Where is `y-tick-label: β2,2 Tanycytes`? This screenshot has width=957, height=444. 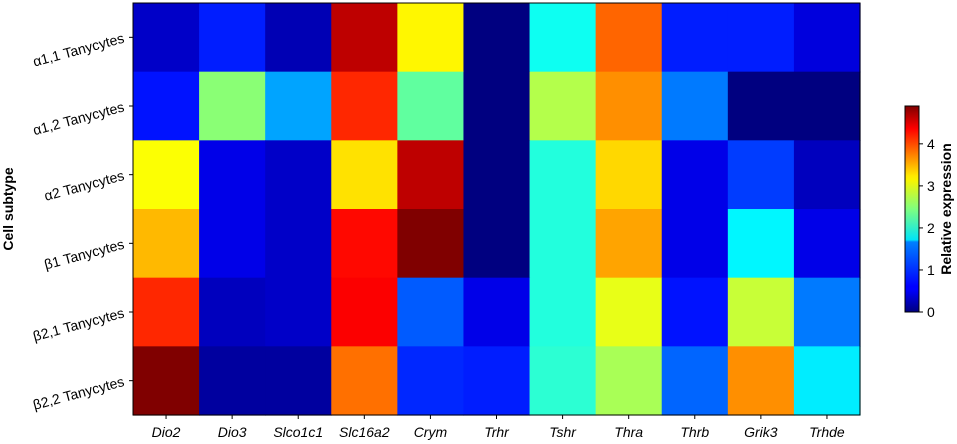 y-tick-label: β2,2 Tanycytes is located at coordinates (78, 393).